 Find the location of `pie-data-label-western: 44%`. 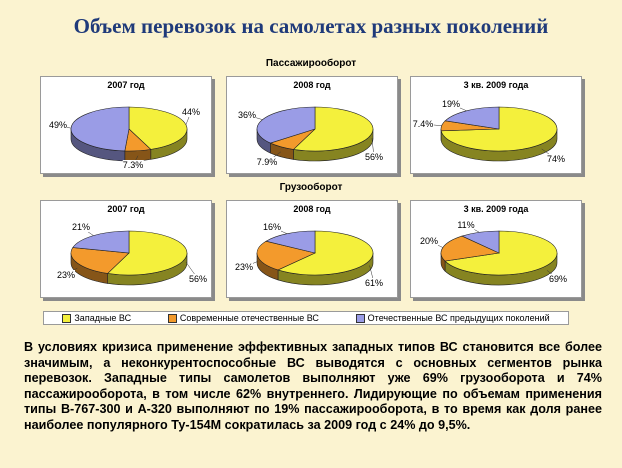

pie-data-label-western: 44% is located at coordinates (191, 112).